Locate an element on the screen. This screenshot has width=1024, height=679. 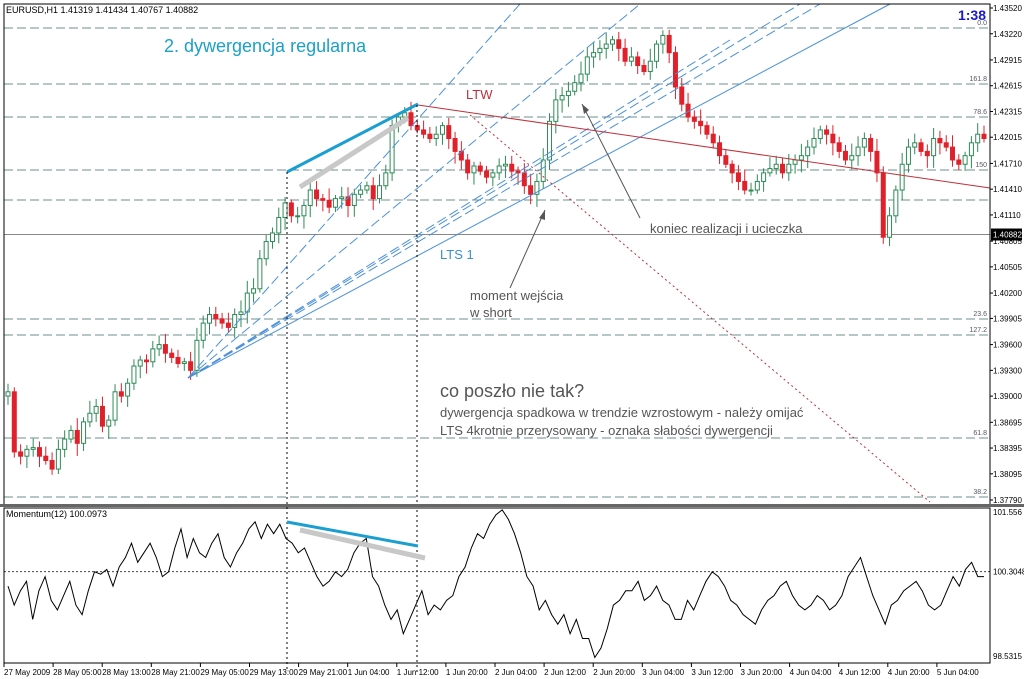
time-label: 3 Jun 20:00 is located at coordinates (762, 672).